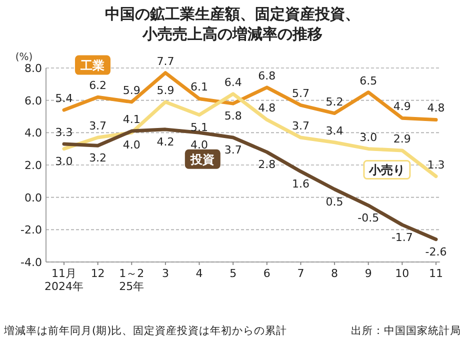 The height and width of the screenshot is (340, 465). Describe the element at coordinates (436, 273) in the screenshot. I see `x-tick-label: 11` at that location.